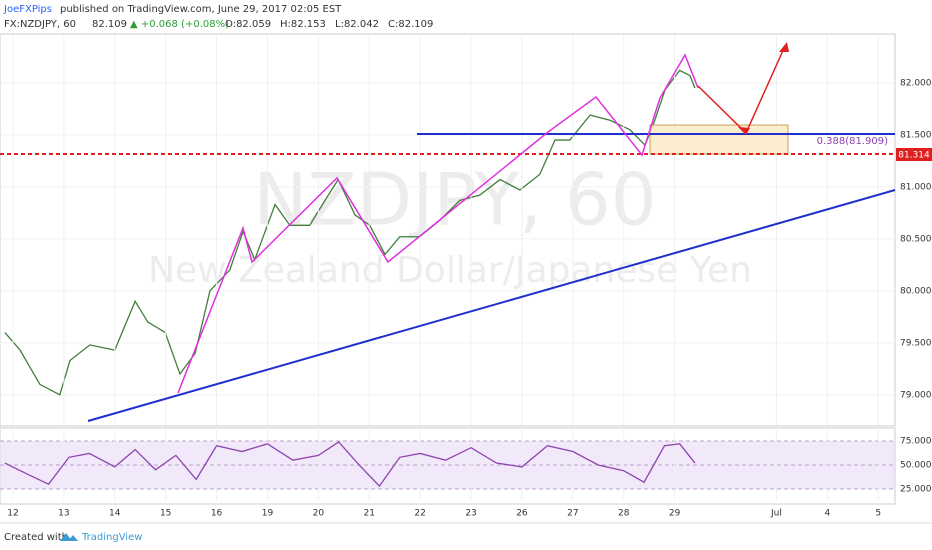  Describe the element at coordinates (916, 395) in the screenshot. I see `y-tick-label: 79.000` at that location.